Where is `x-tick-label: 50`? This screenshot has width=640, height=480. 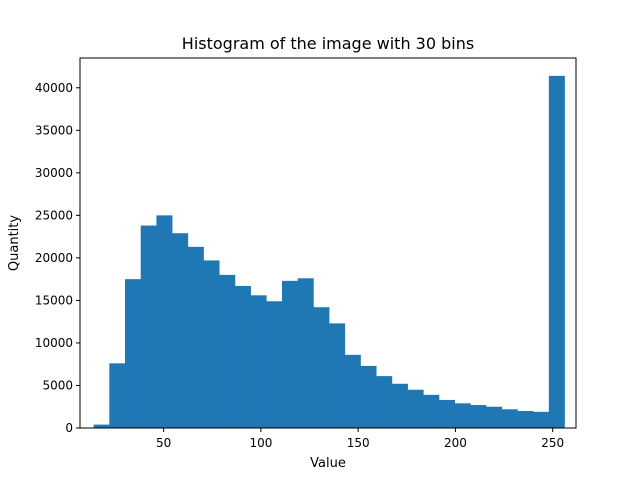 x-tick-label: 50 is located at coordinates (163, 443).